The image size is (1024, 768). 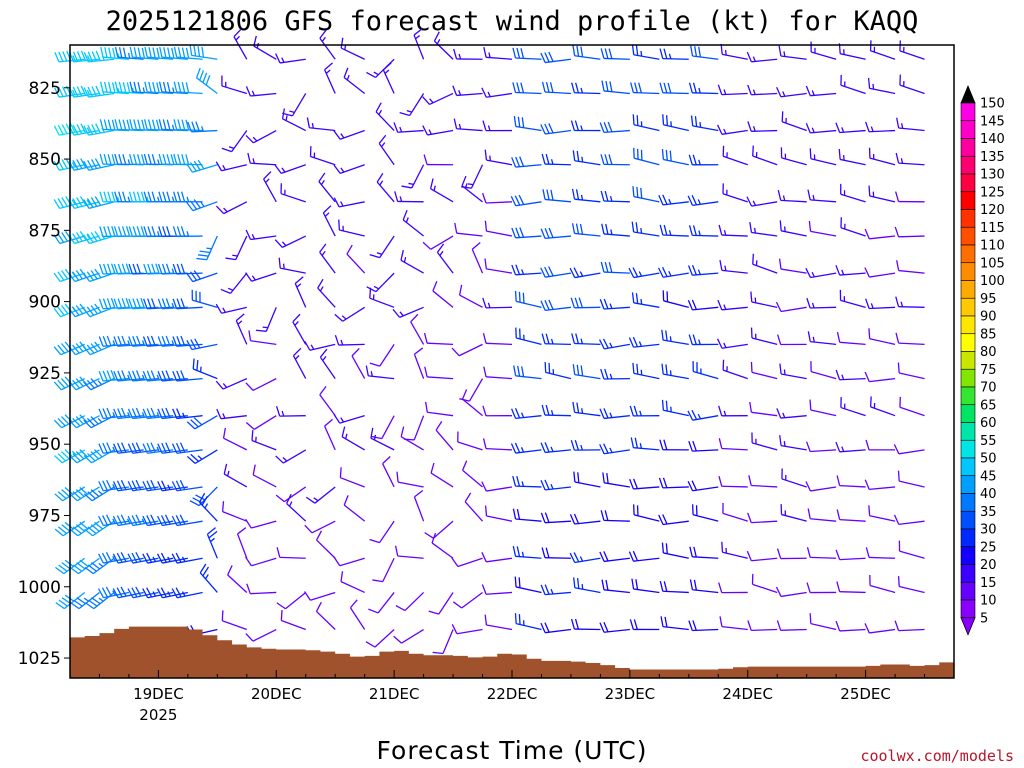 I want to click on y-tick-label: 850, so click(x=45, y=160).